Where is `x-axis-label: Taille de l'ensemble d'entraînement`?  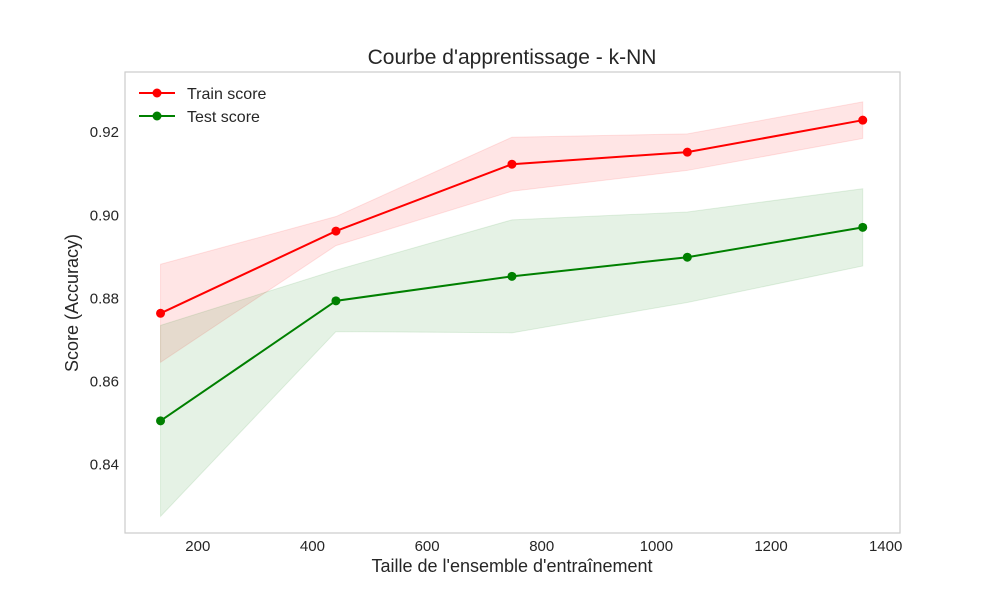
x-axis-label: Taille de l'ensemble d'entraînement is located at coordinates (511, 566).